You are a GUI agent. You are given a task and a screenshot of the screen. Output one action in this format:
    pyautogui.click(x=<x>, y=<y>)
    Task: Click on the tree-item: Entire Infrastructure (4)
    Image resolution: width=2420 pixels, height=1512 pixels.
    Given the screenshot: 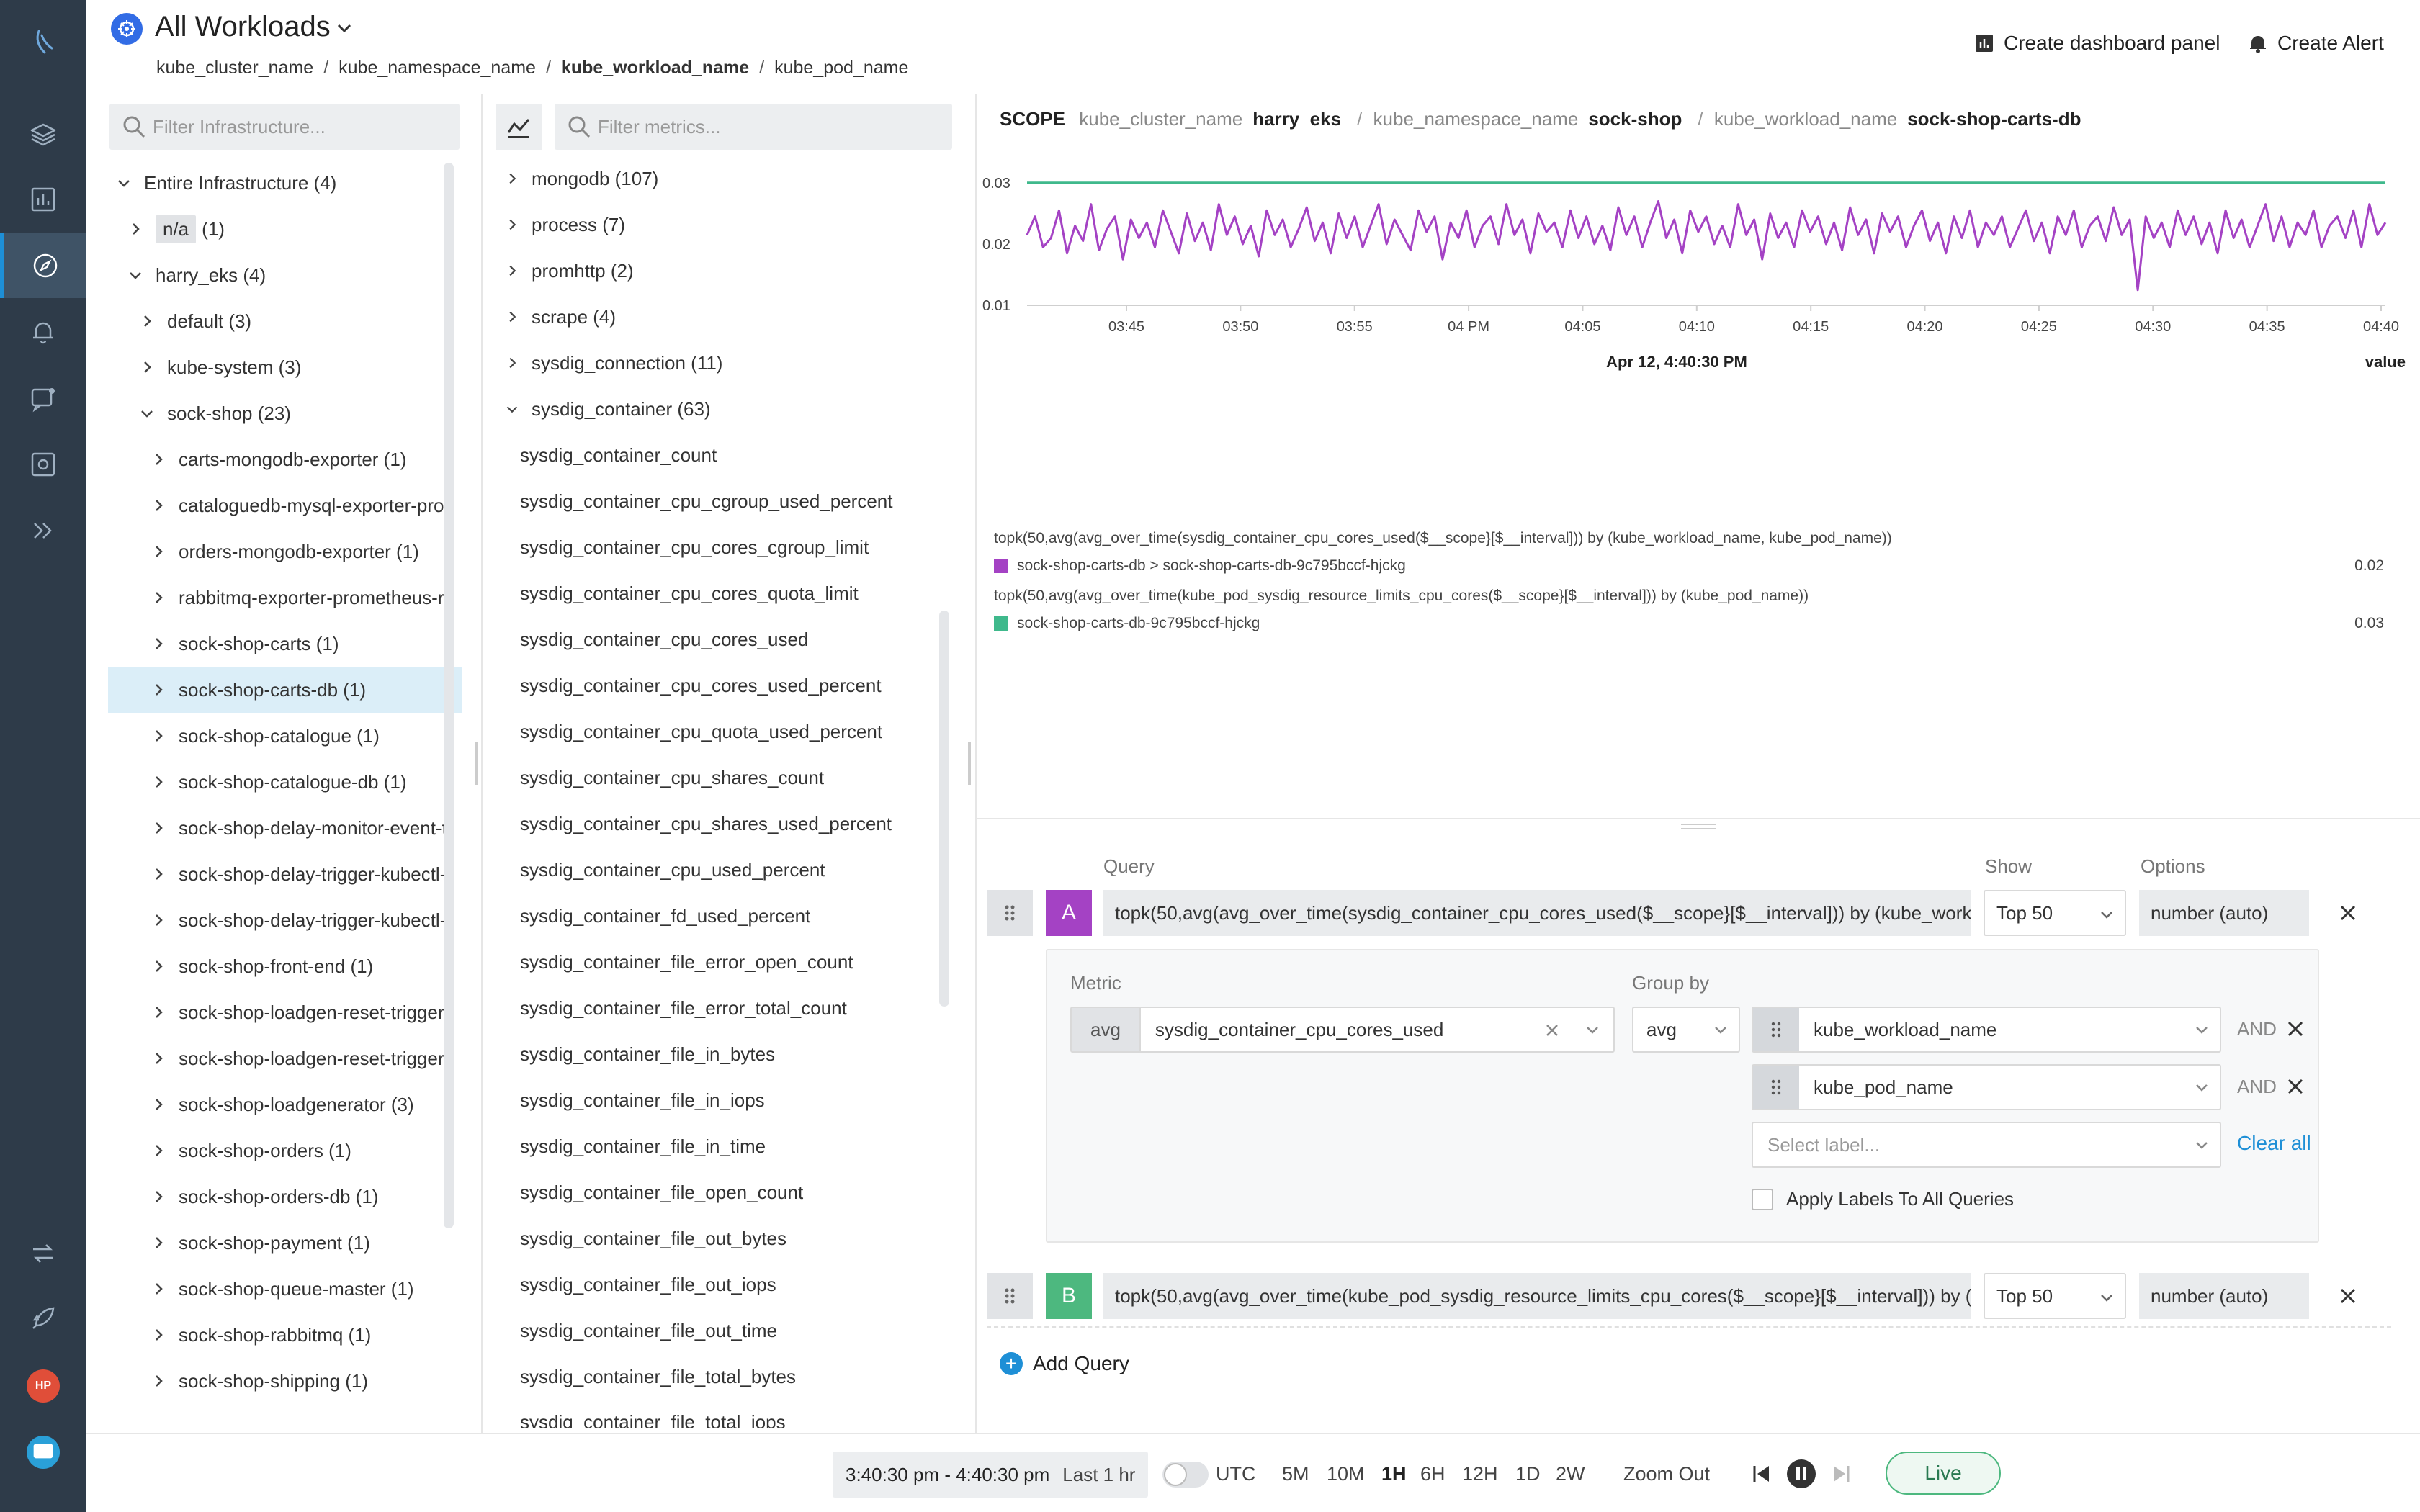 What is the action you would take?
    pyautogui.click(x=285, y=183)
    